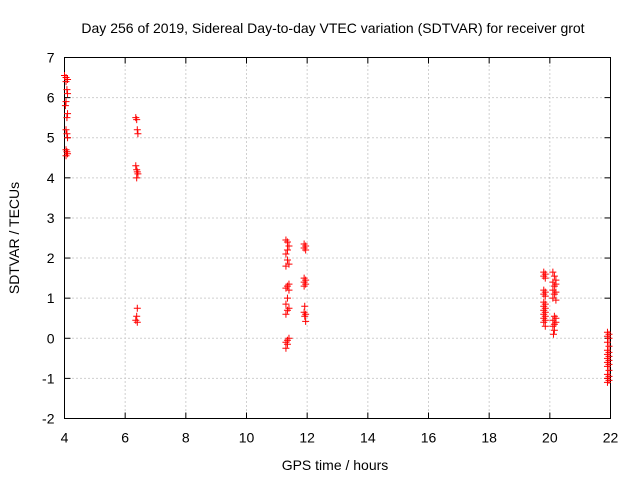 This screenshot has height=480, width=640. Describe the element at coordinates (335, 465) in the screenshot. I see `x-axis-label: GPS time / hours` at that location.